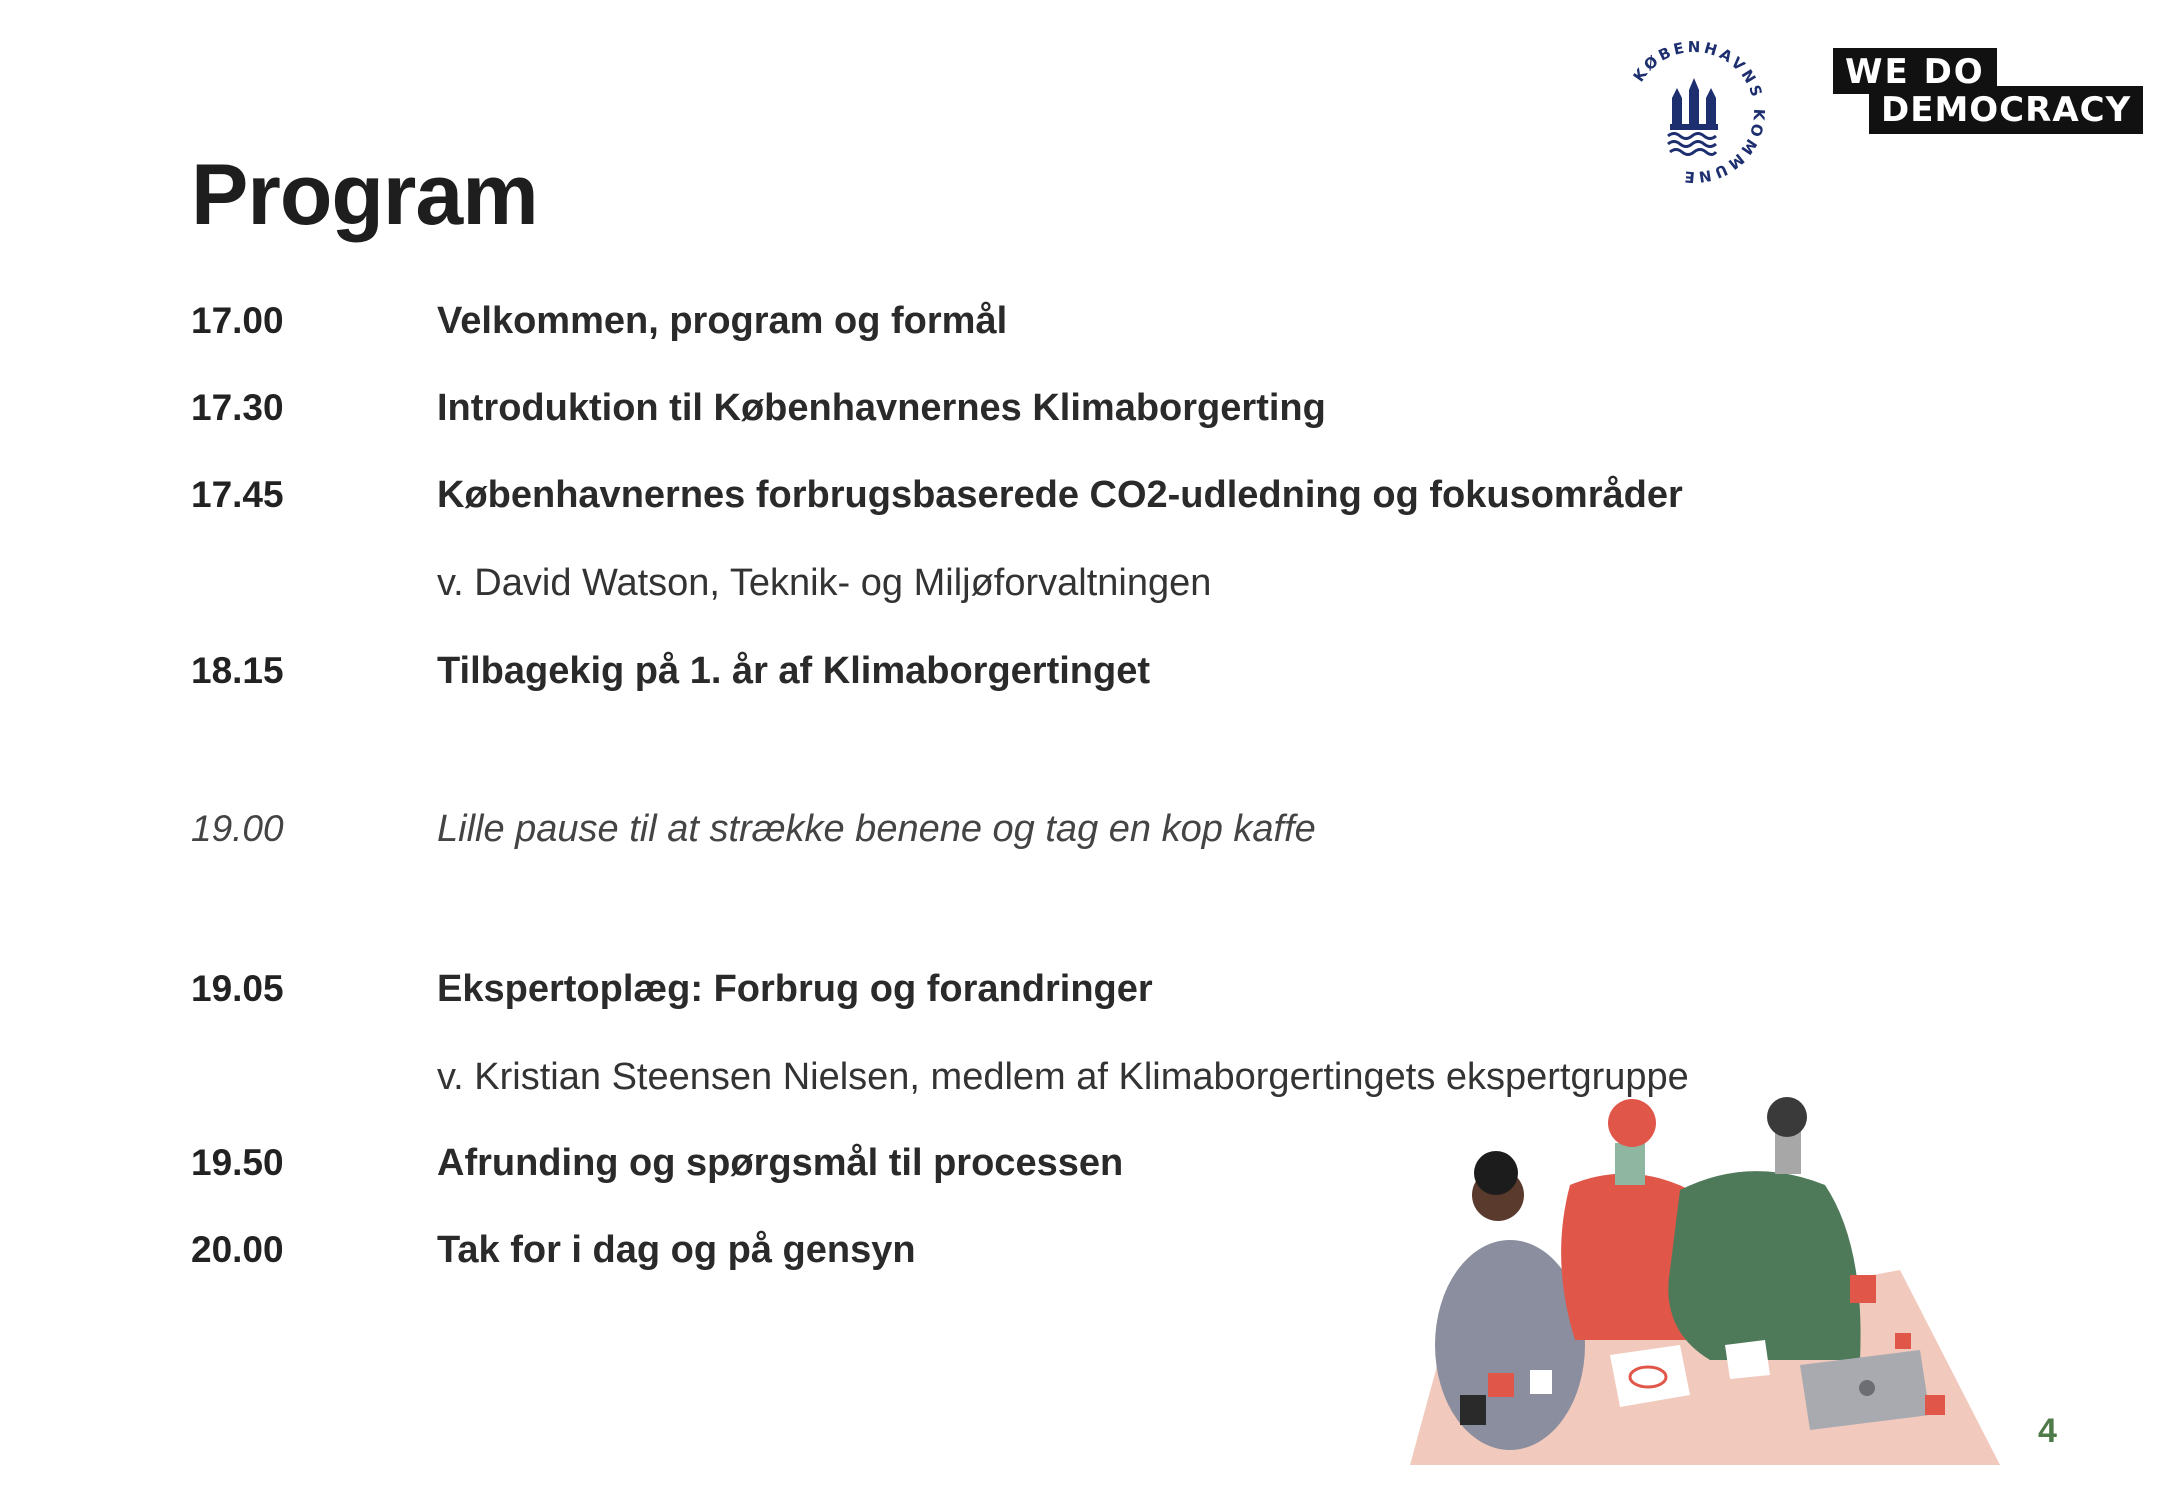 The image size is (2167, 1500). I want to click on agenda-row: 20.00 Tak for i dag og på gensyn, so click(1083, 1259).